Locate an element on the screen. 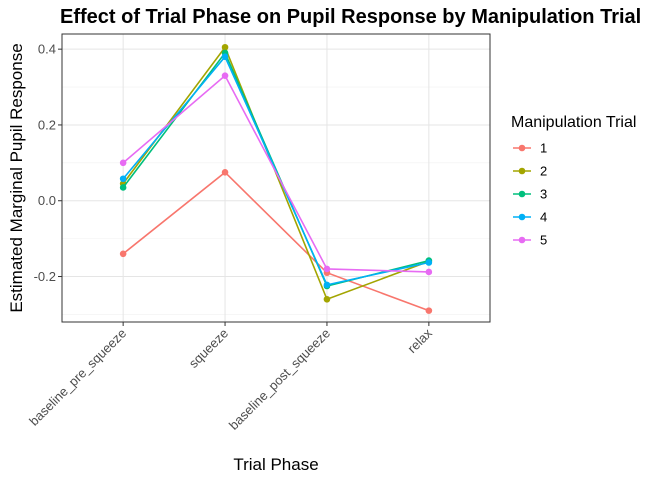 Image resolution: width=672 pixels, height=480 pixels. x-tick-label: relax is located at coordinates (419, 340).